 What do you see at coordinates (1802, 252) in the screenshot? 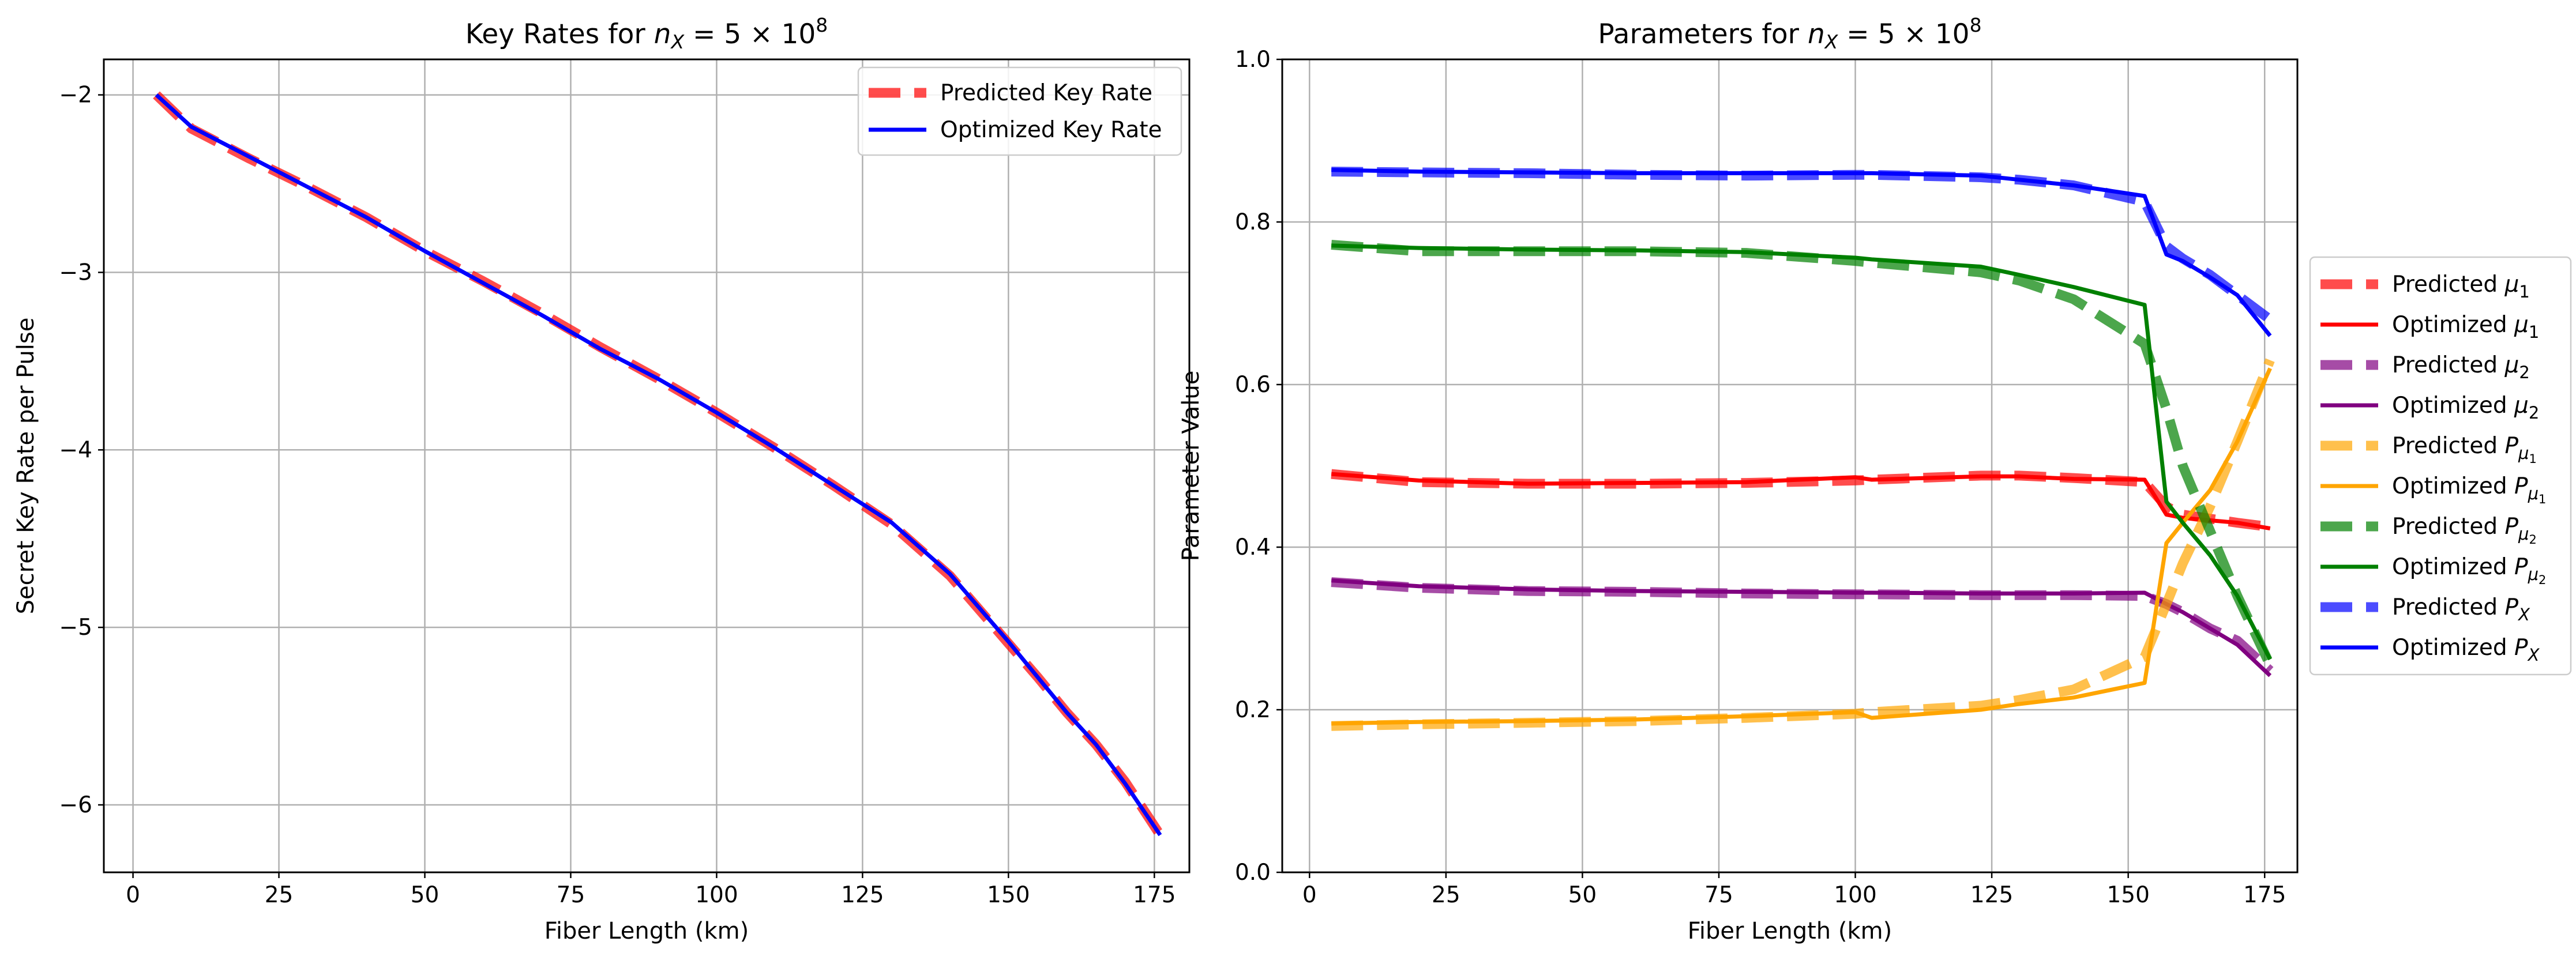
I see `series-line-optimized-px` at bounding box center [1802, 252].